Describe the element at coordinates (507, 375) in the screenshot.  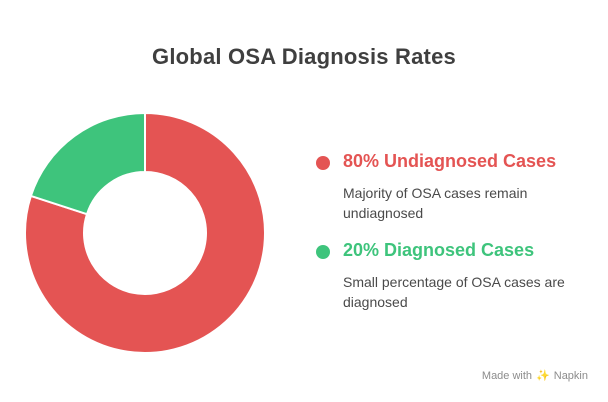
I see `watermark-prefix: Made with` at that location.